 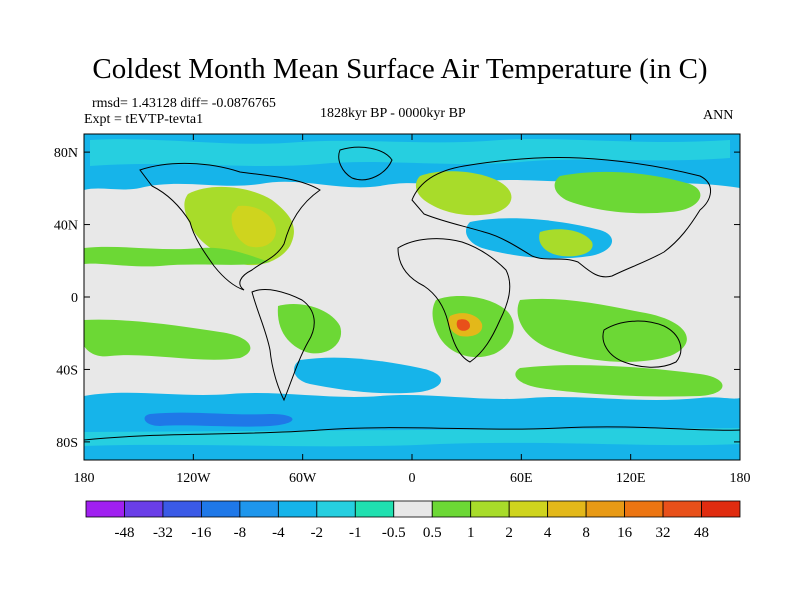 What do you see at coordinates (663, 533) in the screenshot?
I see `colorbar-label: 32` at bounding box center [663, 533].